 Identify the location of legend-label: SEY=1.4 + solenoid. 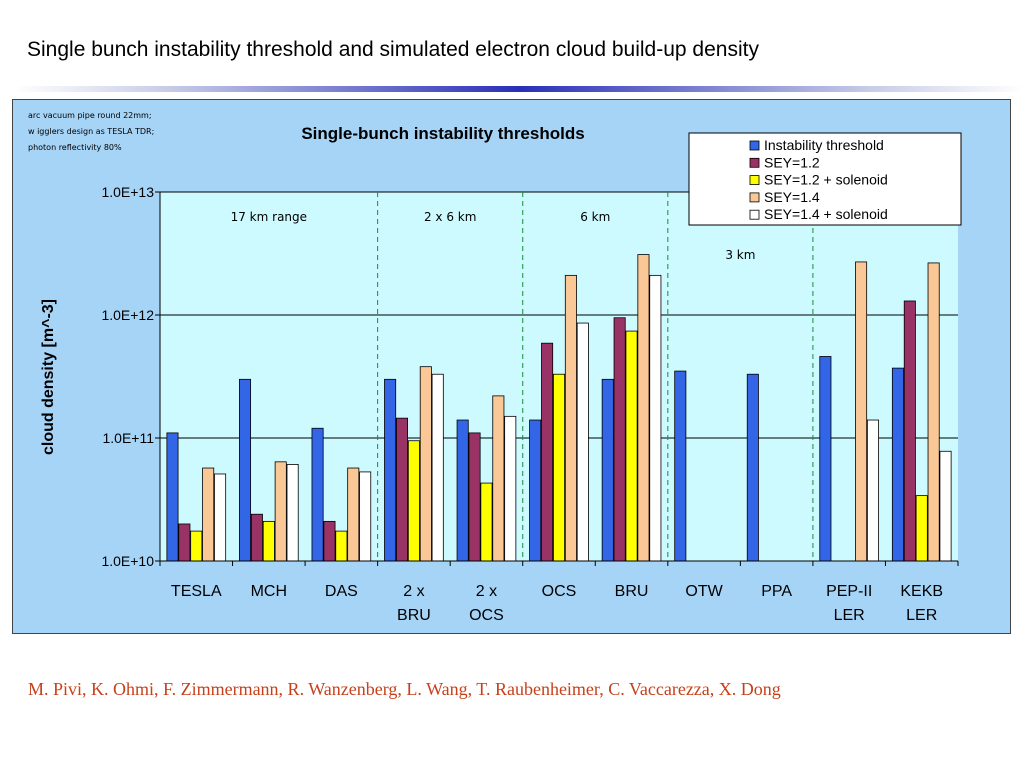
(826, 214).